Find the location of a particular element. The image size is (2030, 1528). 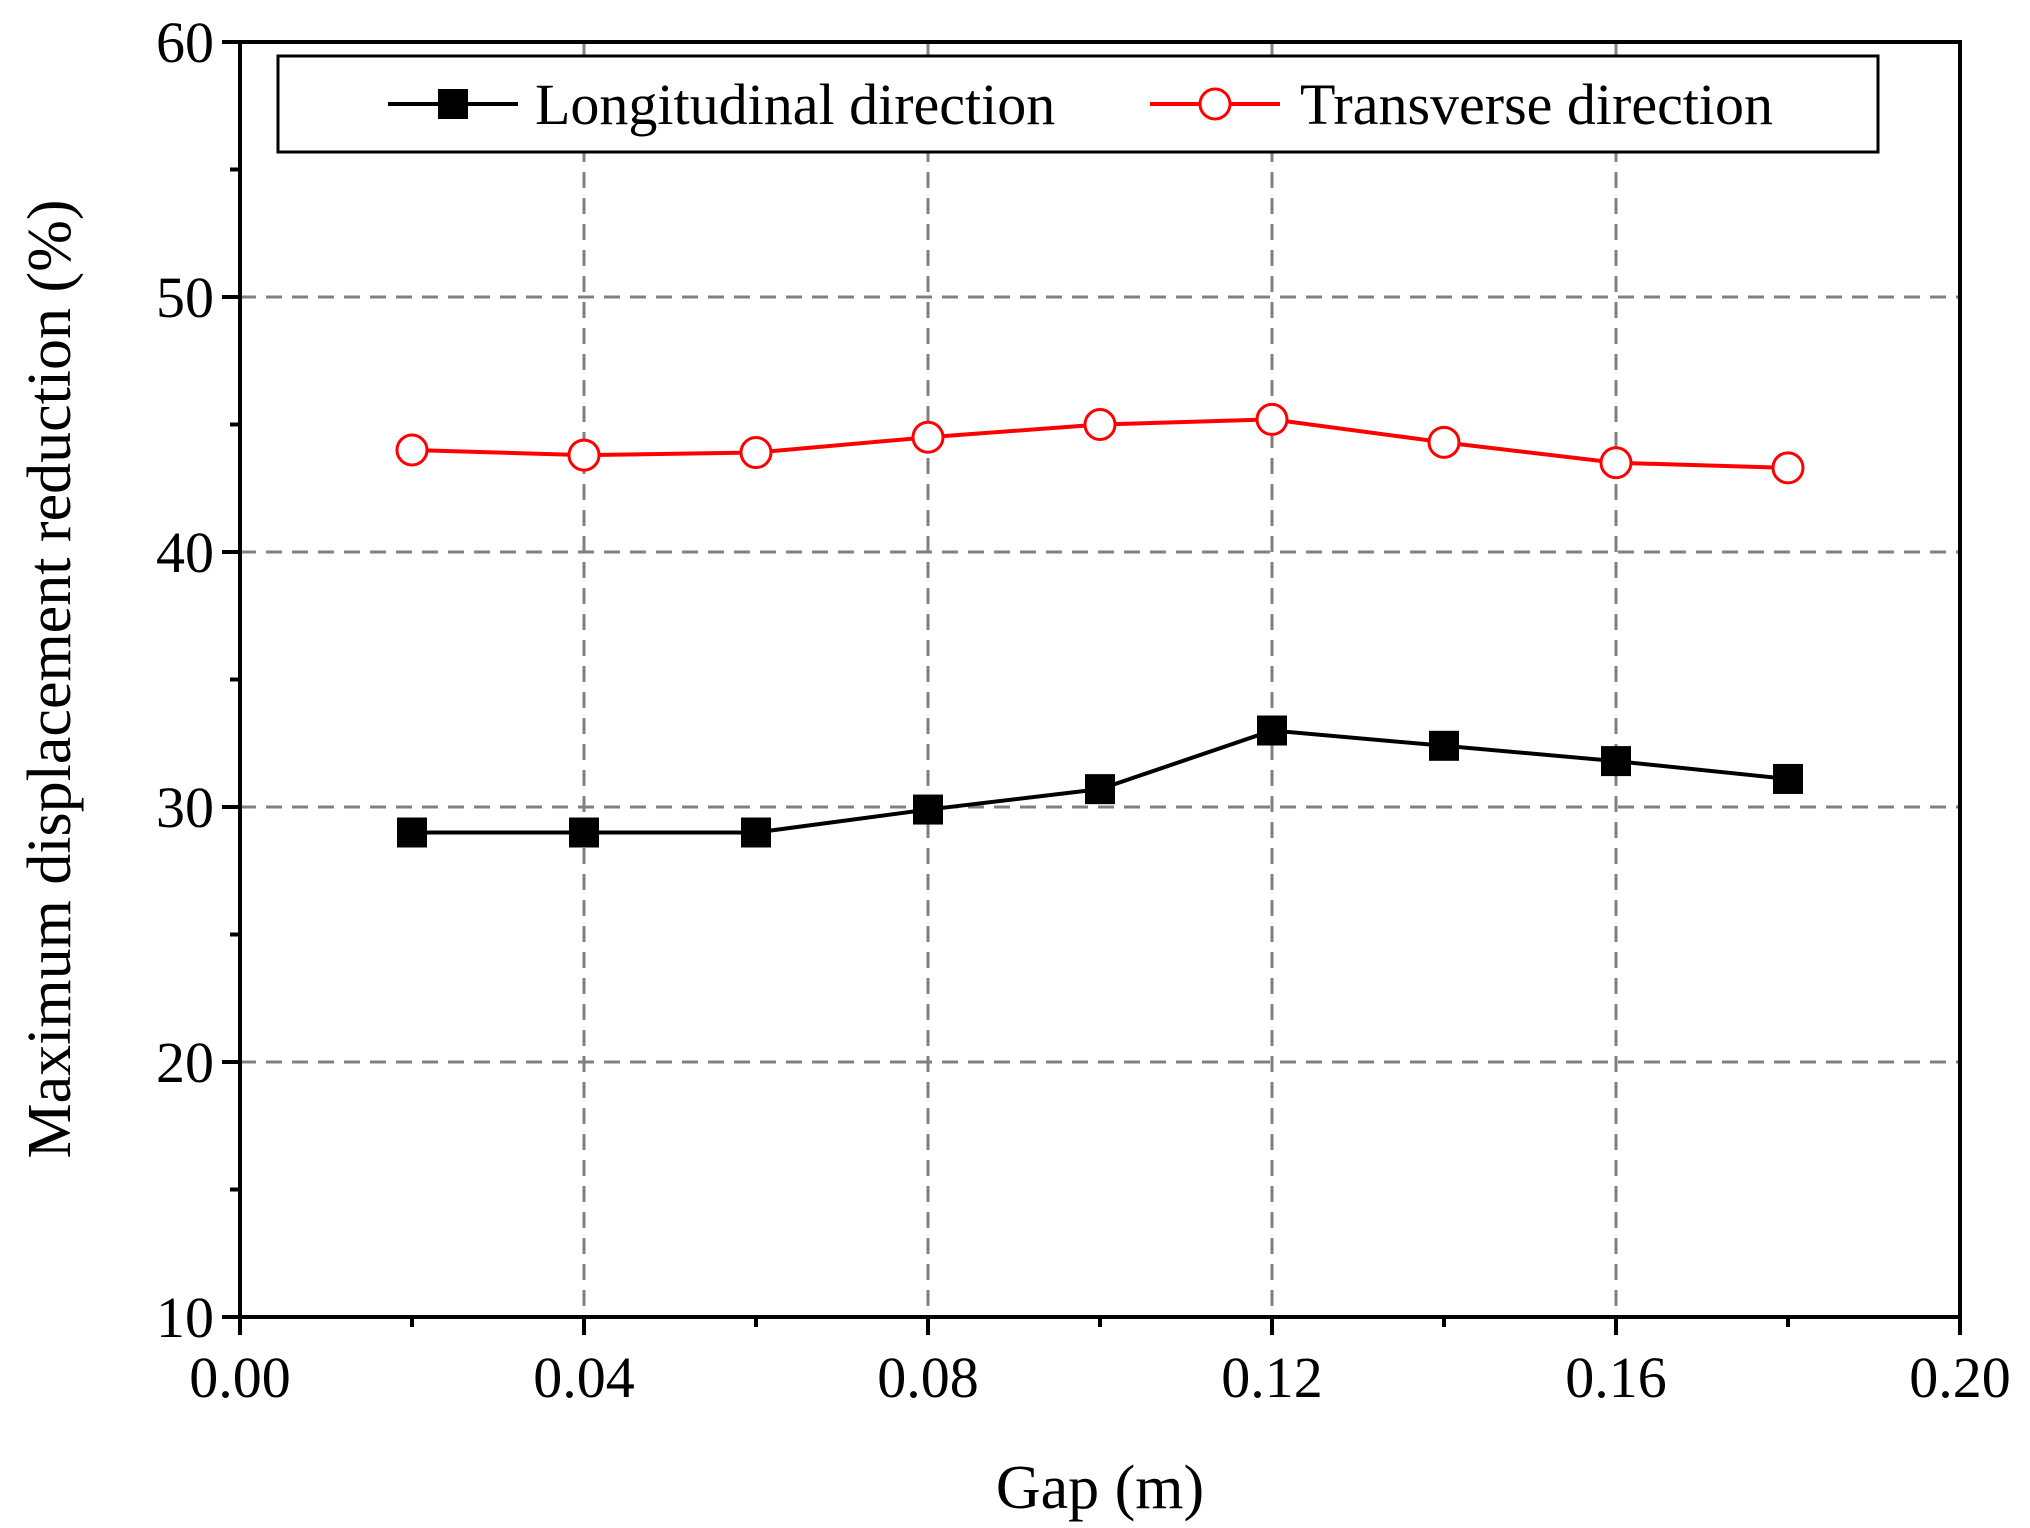

legend-box is located at coordinates (1078, 104).